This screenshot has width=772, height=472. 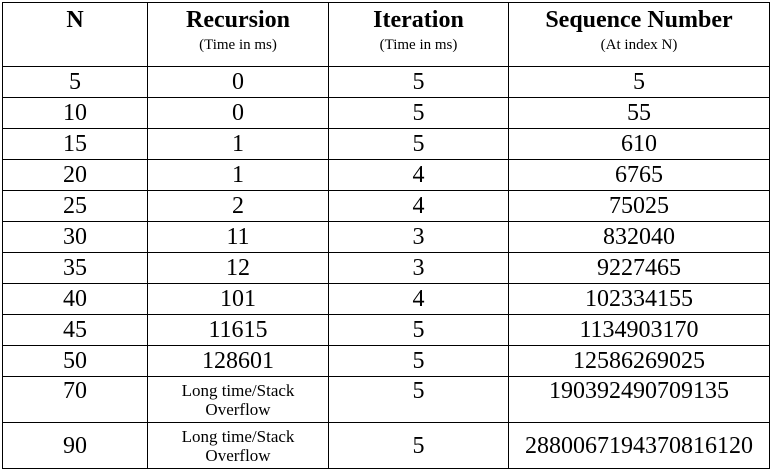 What do you see at coordinates (639, 19) in the screenshot?
I see `header-sequence-number: Sequence Number` at bounding box center [639, 19].